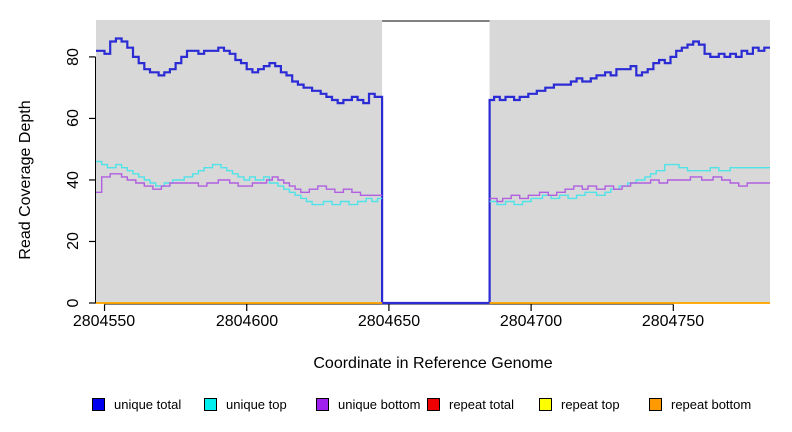 The height and width of the screenshot is (432, 792). What do you see at coordinates (73, 57) in the screenshot?
I see `y-tick-label: 80` at bounding box center [73, 57].